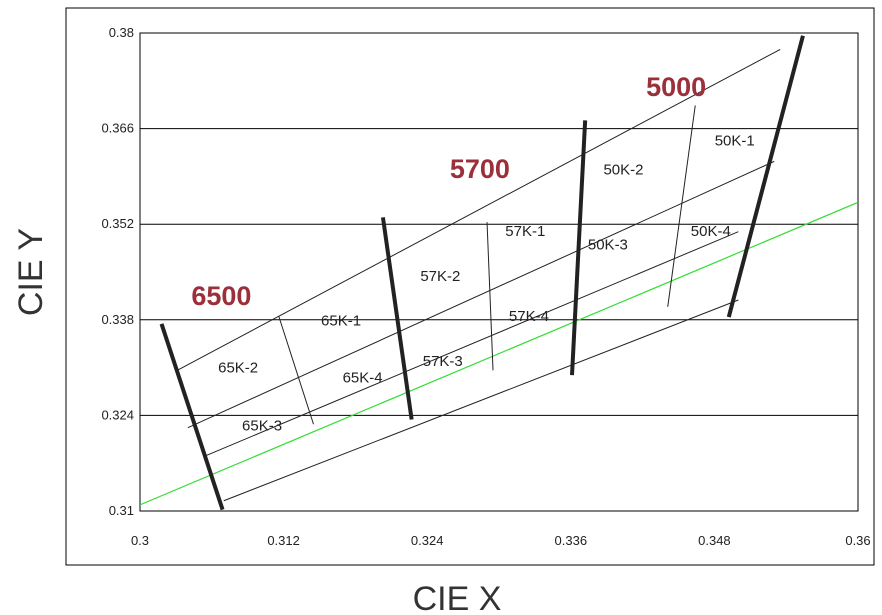  Describe the element at coordinates (711, 231) in the screenshot. I see `bin-label: 50K-4` at that location.